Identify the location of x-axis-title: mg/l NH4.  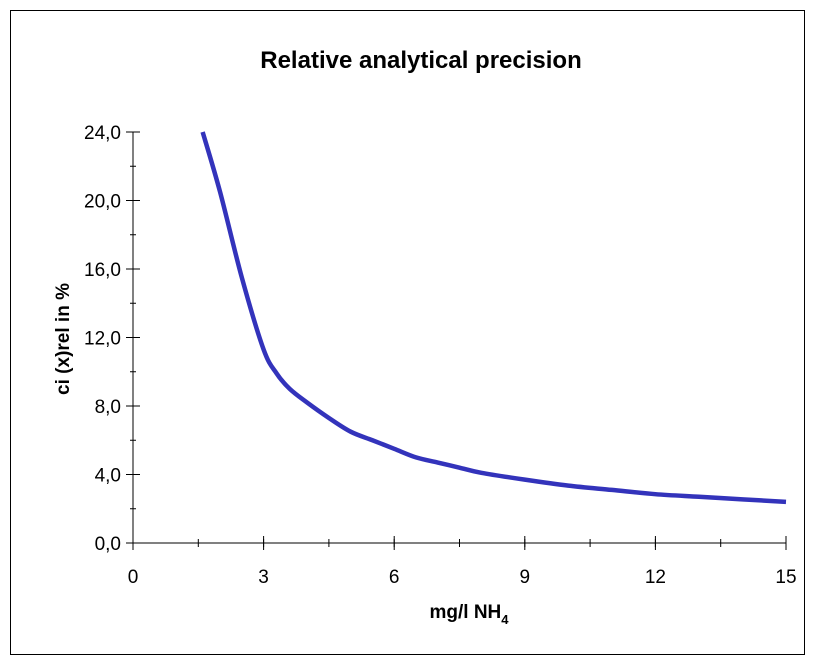
(469, 614).